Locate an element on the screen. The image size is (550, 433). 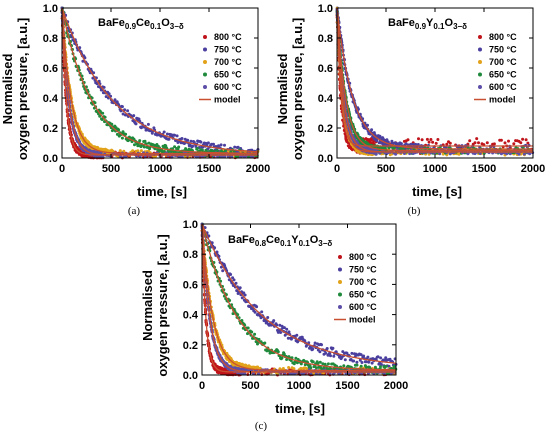
compound-label: BaFe0.9Ce0.1O3−δ is located at coordinates (141, 24).